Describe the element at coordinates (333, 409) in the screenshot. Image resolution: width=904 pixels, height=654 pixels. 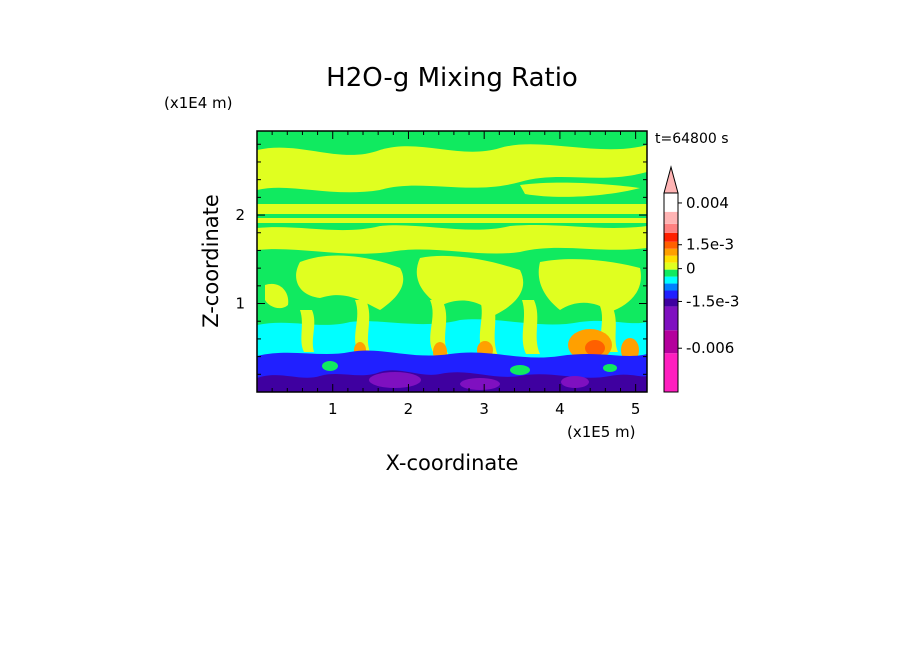
I see `x-tick-label: 1` at that location.